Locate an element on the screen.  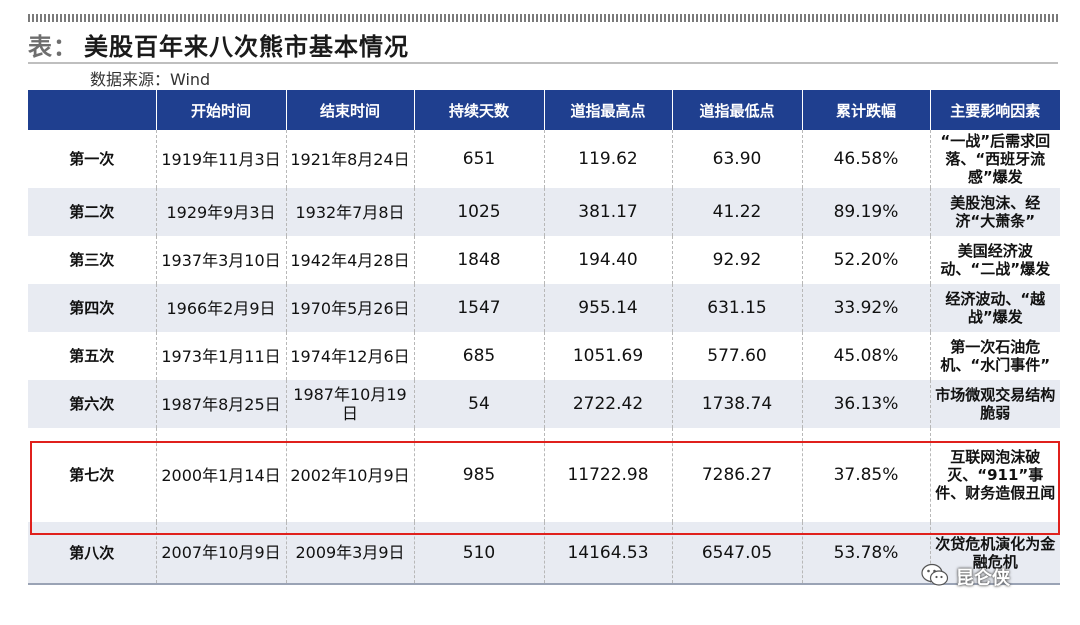
drop-cell: 37.85% is located at coordinates (865, 475).